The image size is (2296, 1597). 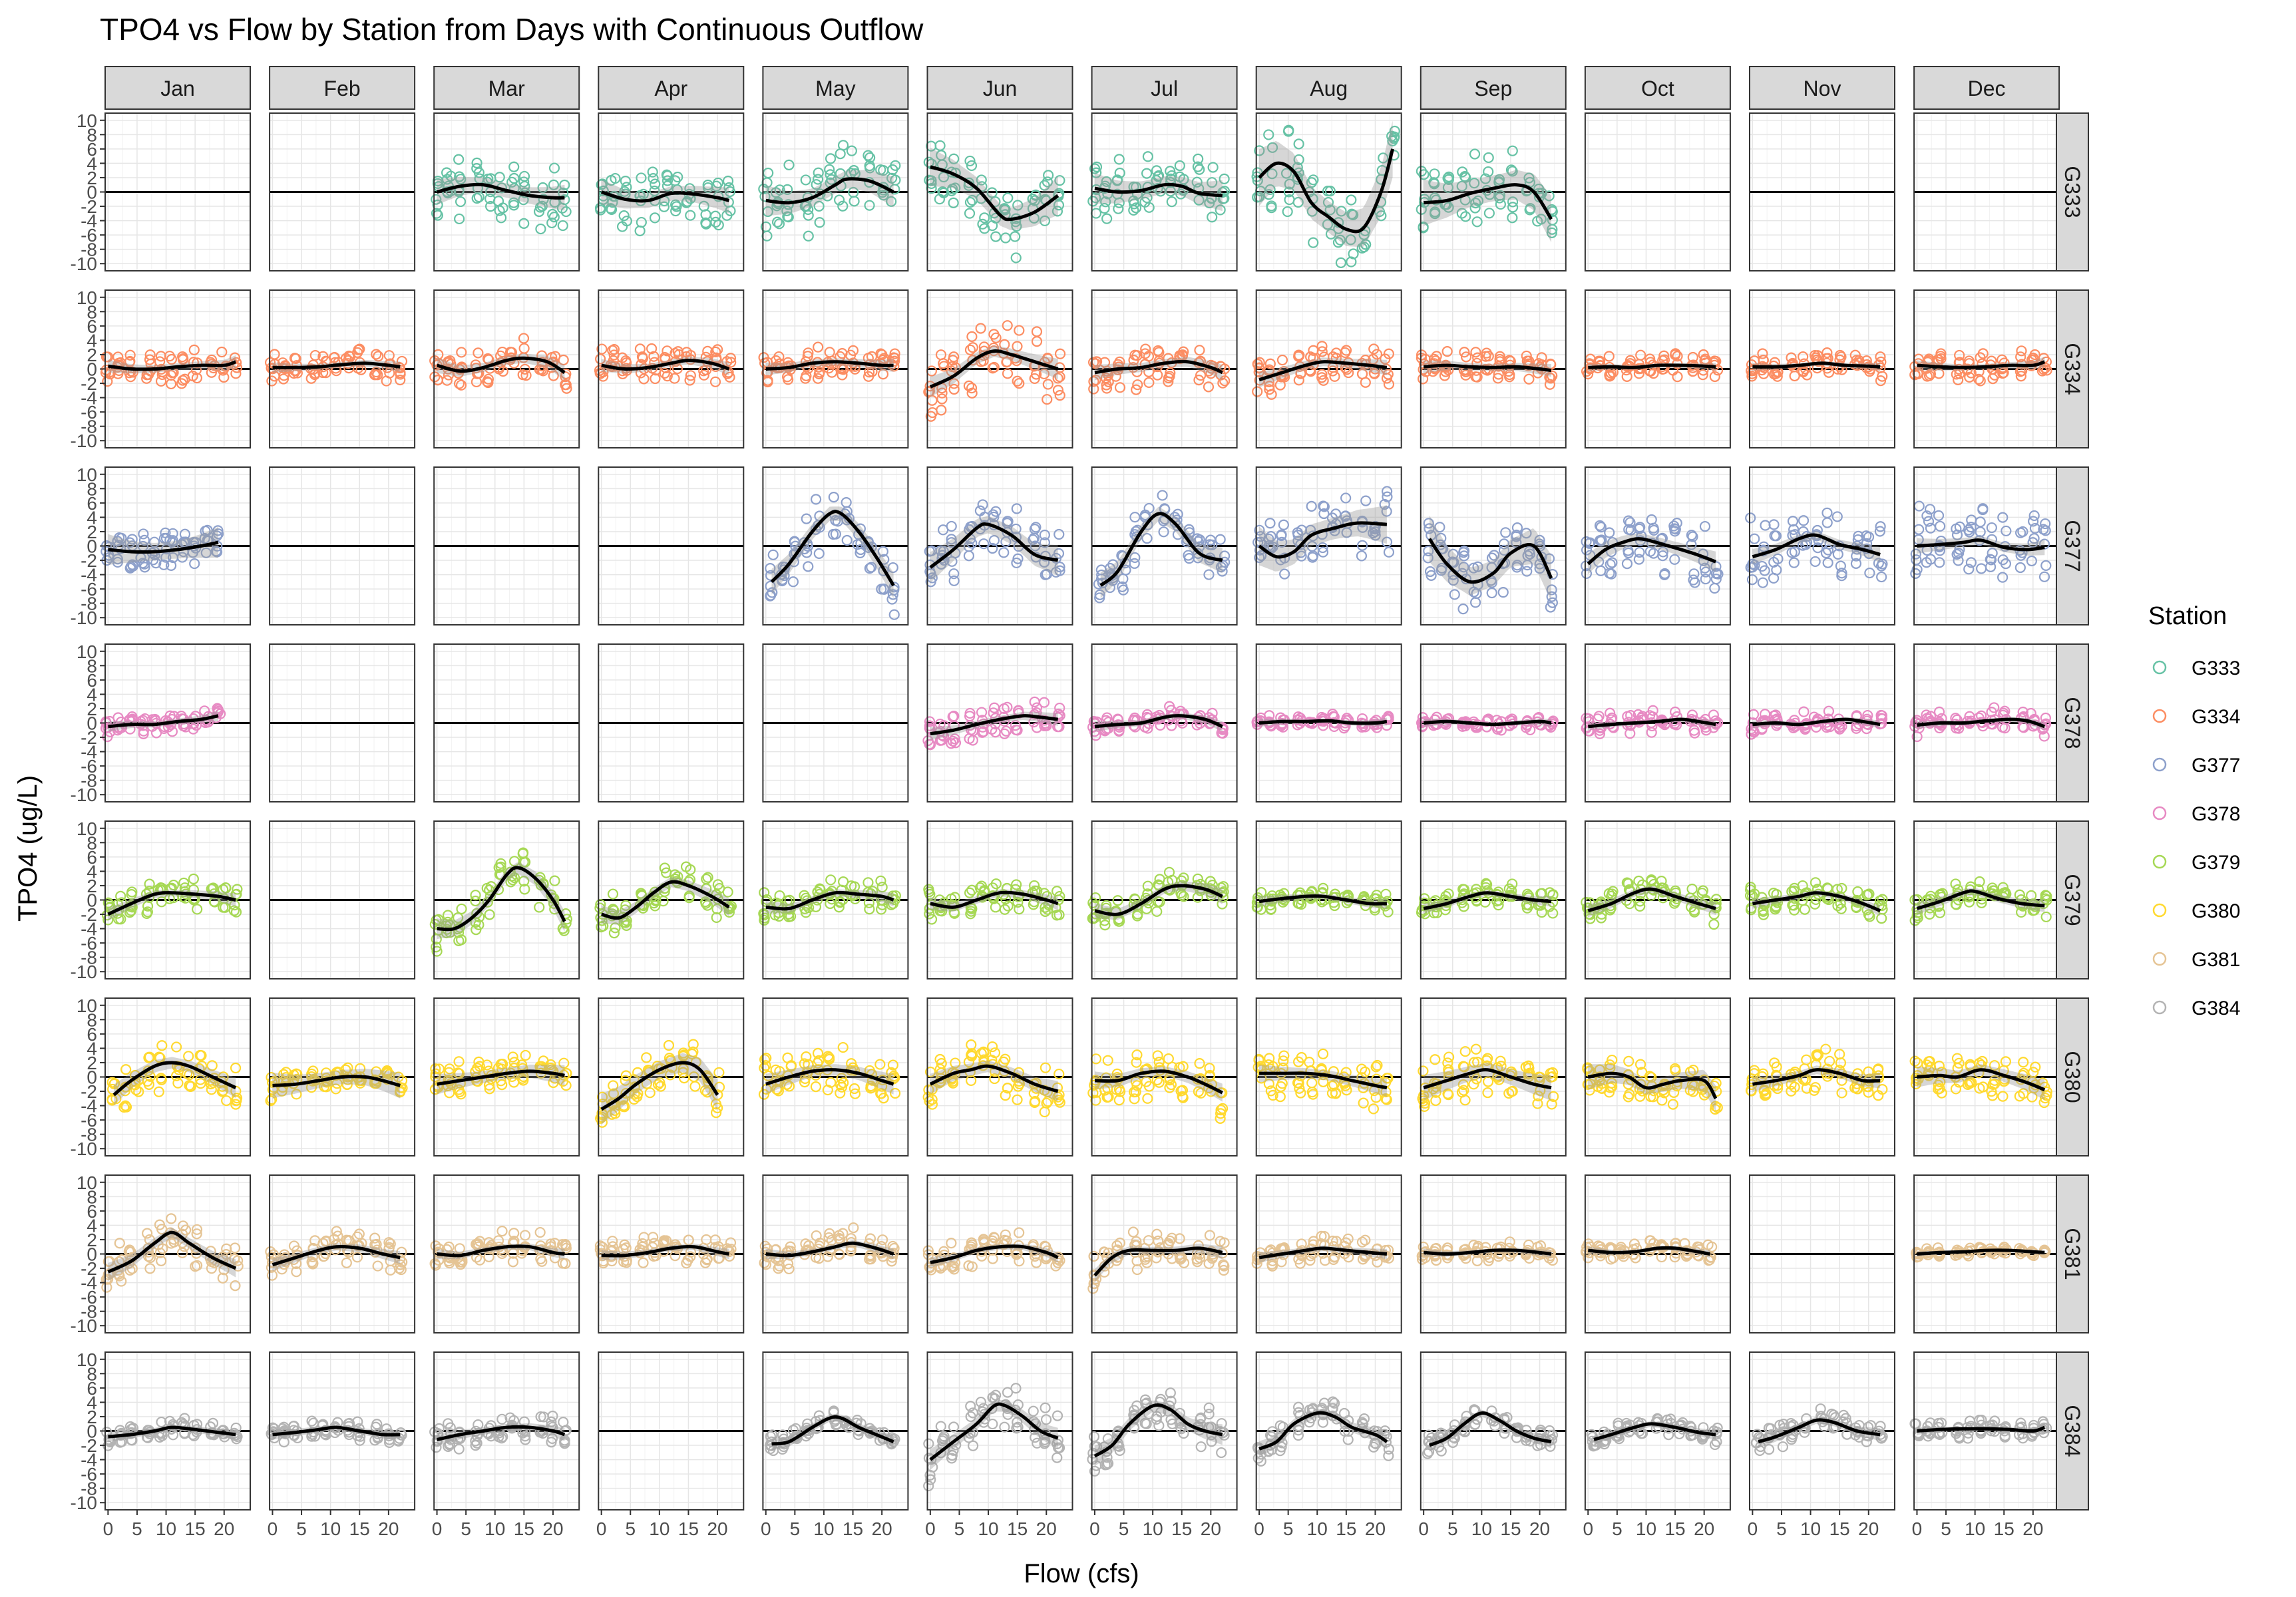 I want to click on panel-G333-Jul, so click(x=1162, y=191).